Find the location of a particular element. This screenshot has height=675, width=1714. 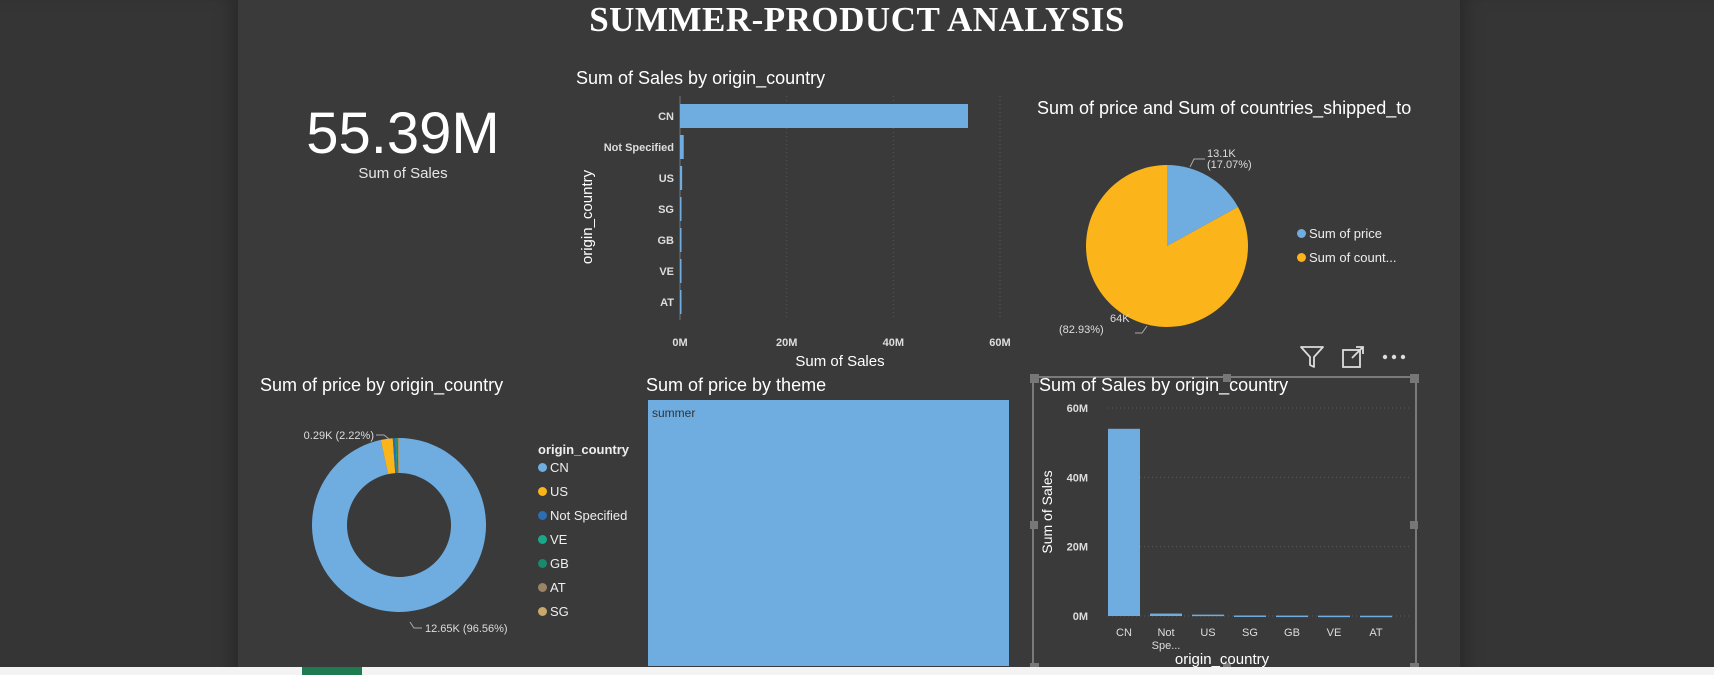

donut-legend-item: US is located at coordinates (553, 491).